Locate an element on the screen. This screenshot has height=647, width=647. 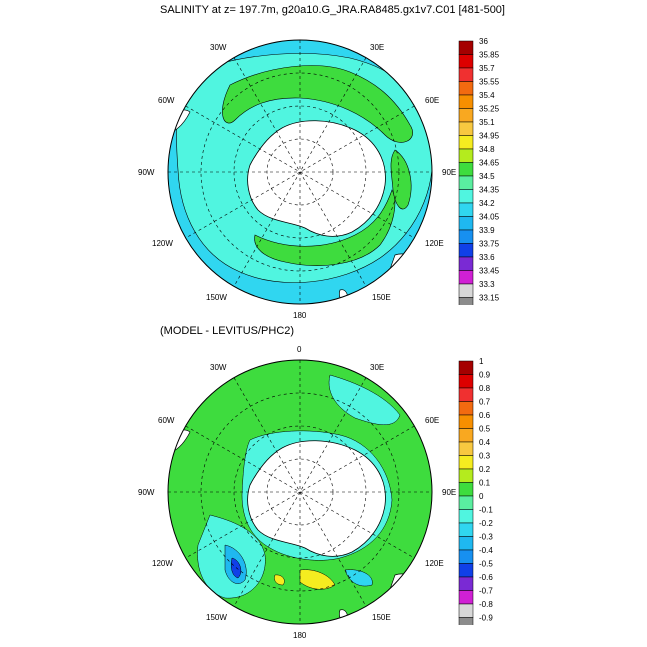
salinity-colorbar-label: 35.55 is located at coordinates (489, 82).